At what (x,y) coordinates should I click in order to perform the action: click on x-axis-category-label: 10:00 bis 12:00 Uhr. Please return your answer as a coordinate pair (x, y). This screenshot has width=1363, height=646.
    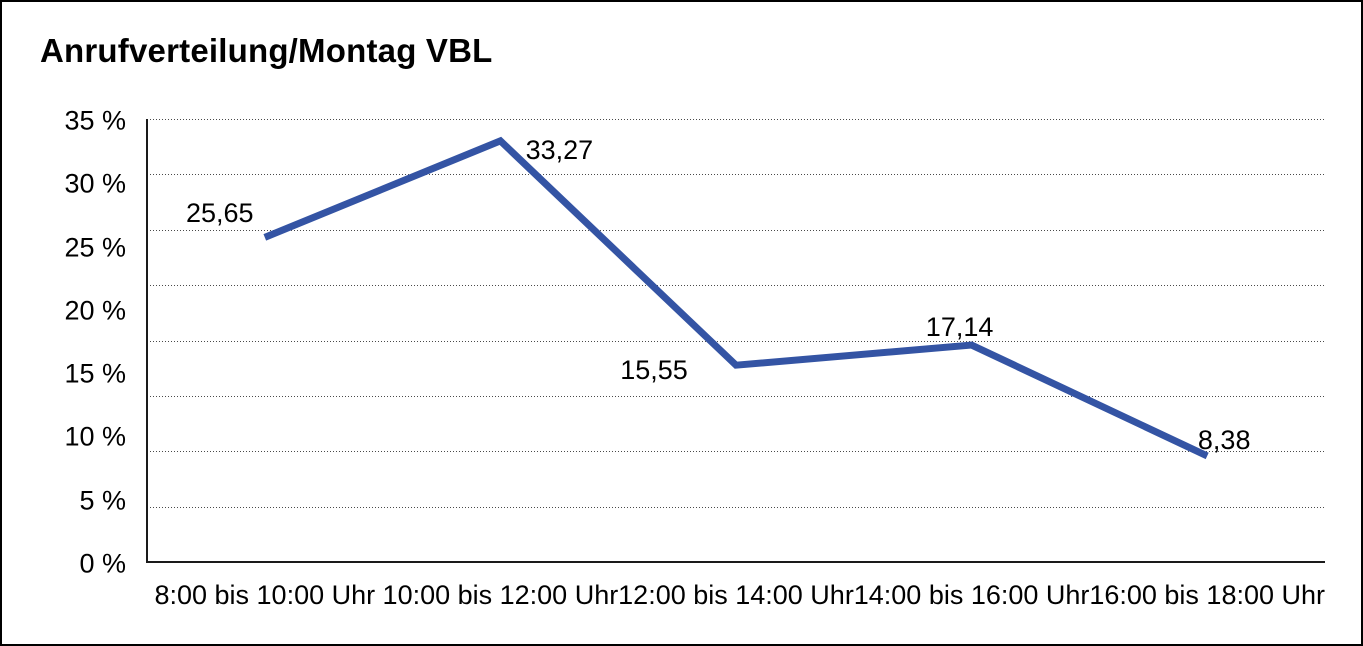
    Looking at the image, I should click on (500, 595).